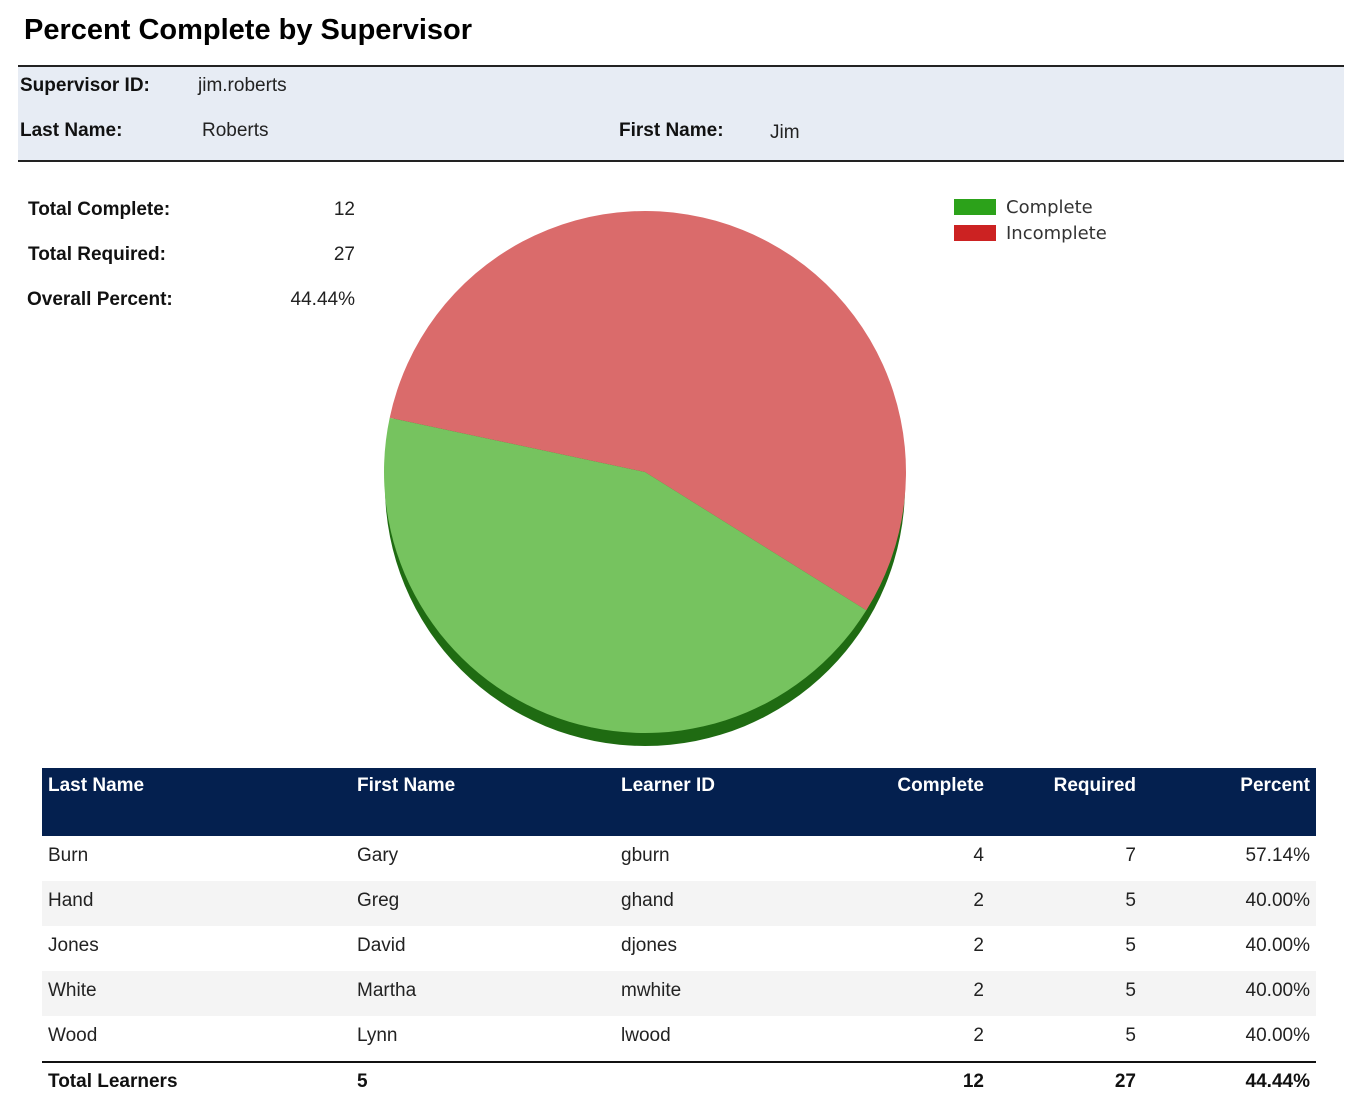 This screenshot has width=1370, height=1107. What do you see at coordinates (671, 130) in the screenshot?
I see `first-name-label: First Name:` at bounding box center [671, 130].